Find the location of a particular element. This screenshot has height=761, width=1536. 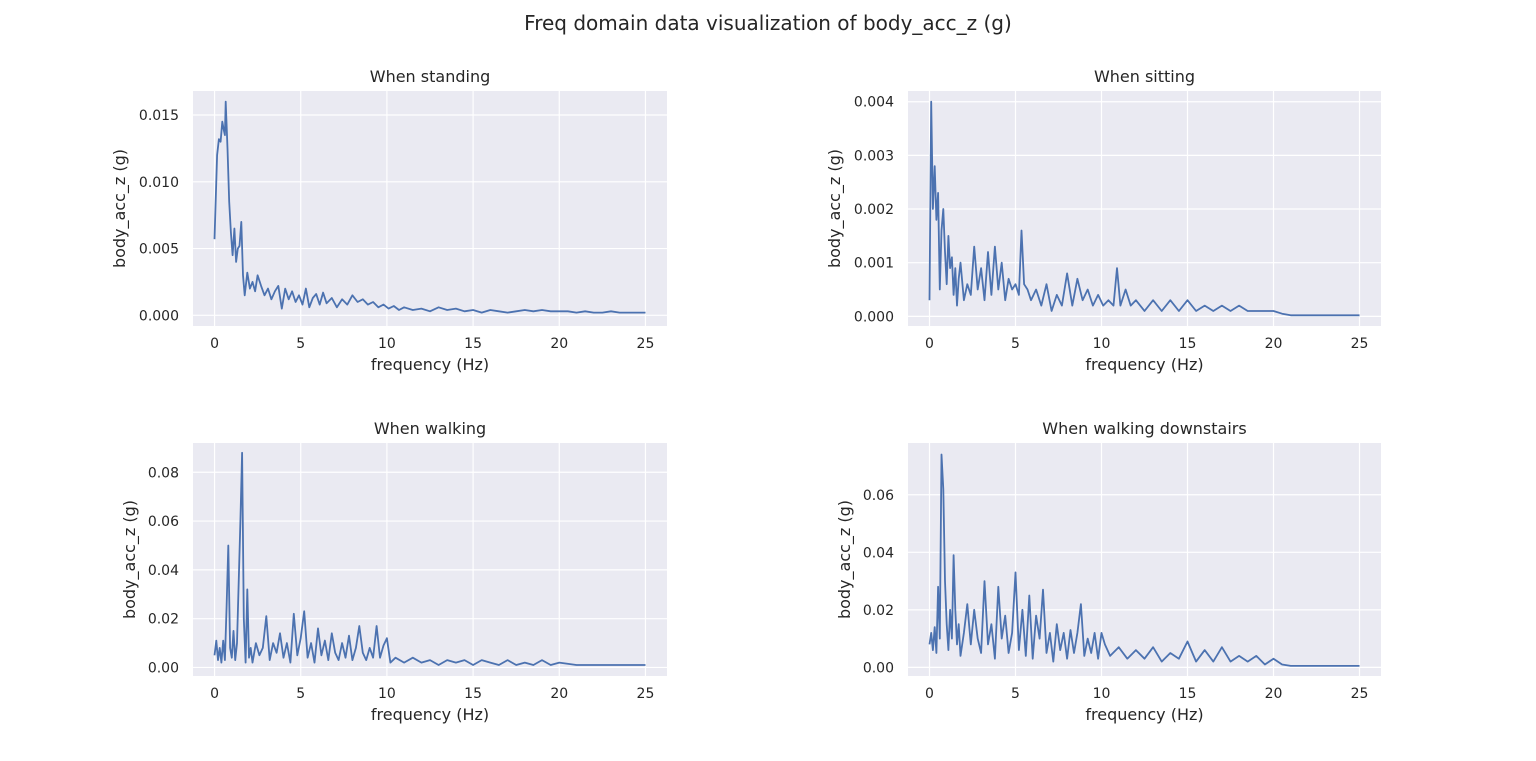

series-line-standing is located at coordinates (429, 207).